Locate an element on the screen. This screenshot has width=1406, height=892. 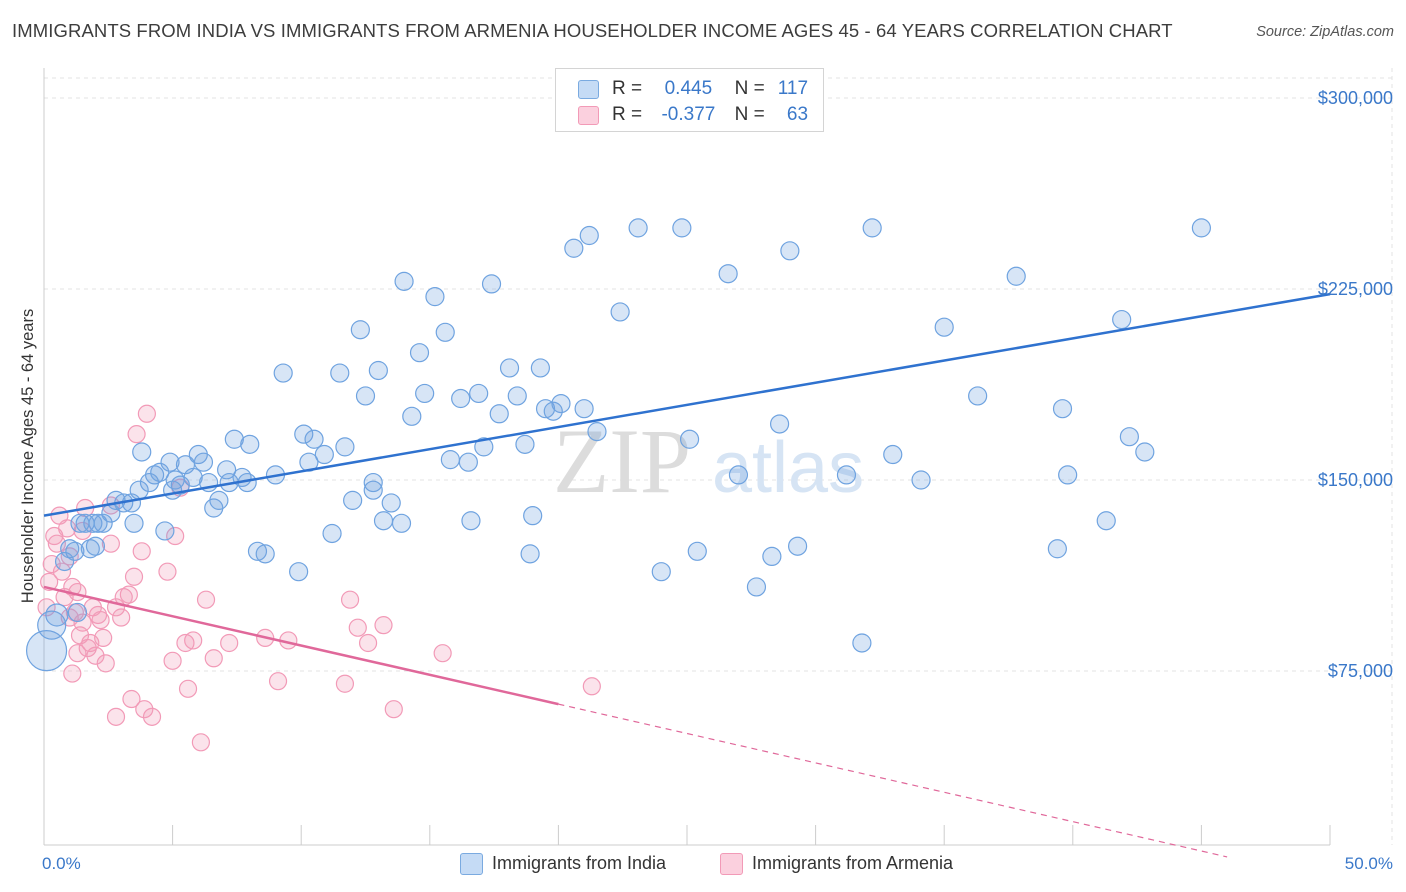
india-swatch is located at coordinates (588, 89).